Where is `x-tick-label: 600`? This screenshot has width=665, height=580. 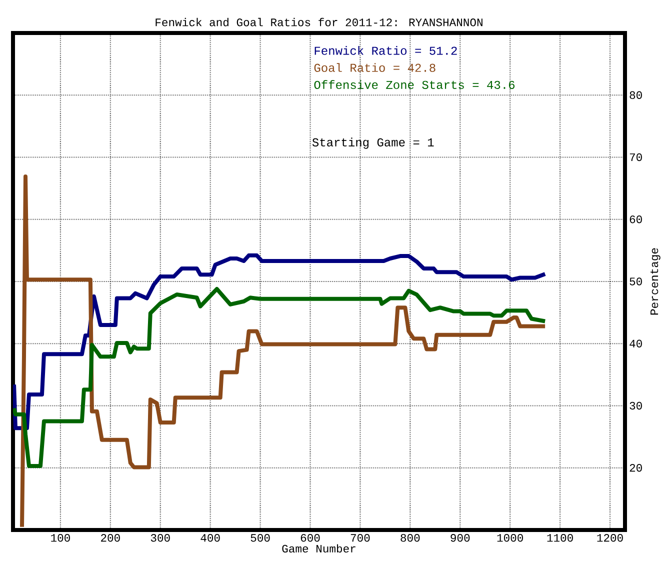 x-tick-label: 600 is located at coordinates (310, 538).